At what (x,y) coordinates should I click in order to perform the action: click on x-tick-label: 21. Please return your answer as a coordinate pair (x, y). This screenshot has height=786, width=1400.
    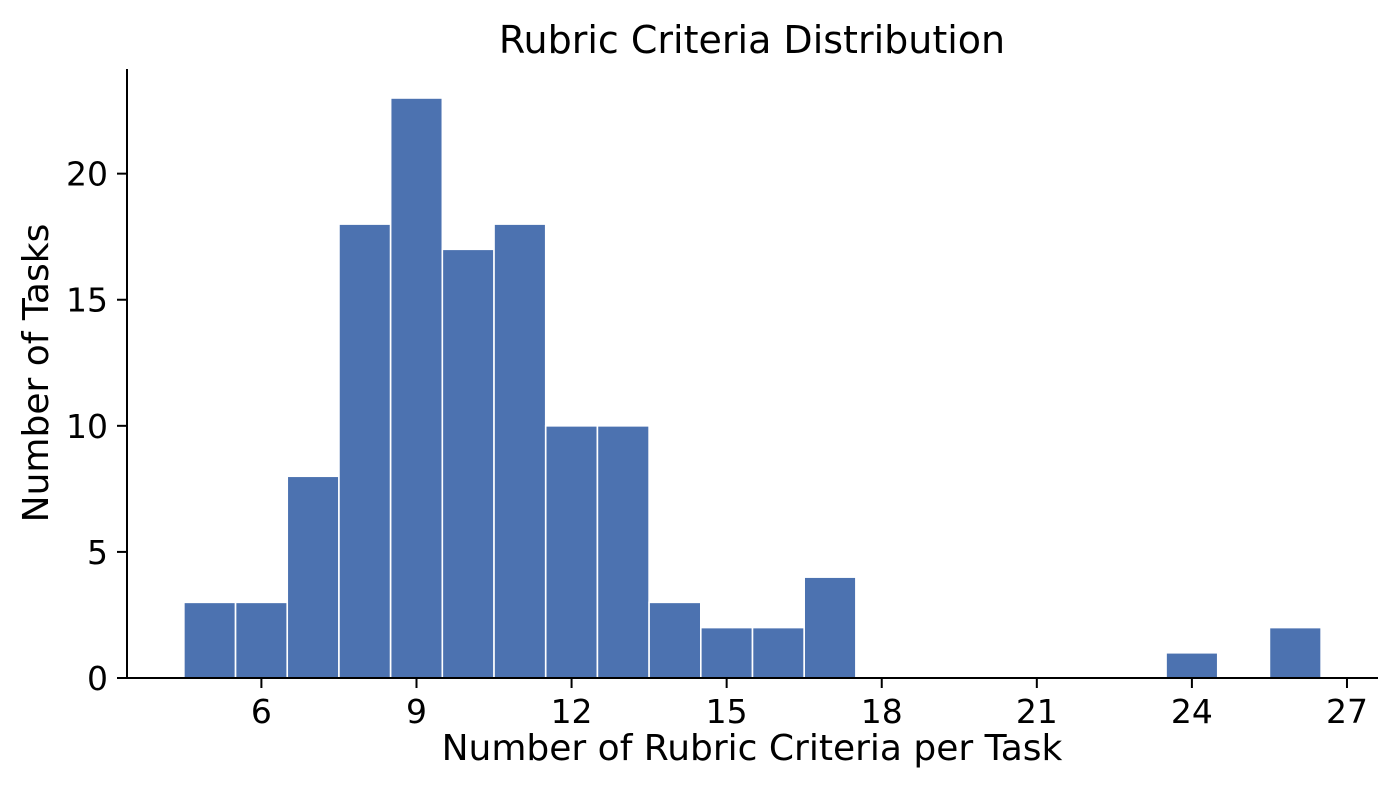
    Looking at the image, I should click on (1037, 711).